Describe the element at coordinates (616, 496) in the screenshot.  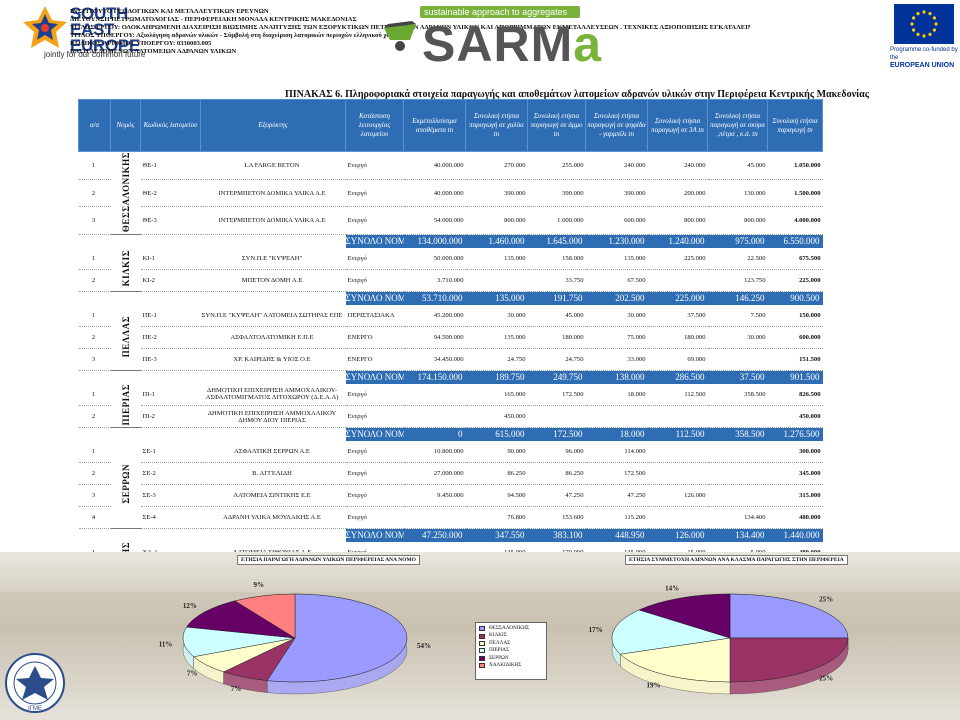
I see `chips-cell: 47.250` at that location.